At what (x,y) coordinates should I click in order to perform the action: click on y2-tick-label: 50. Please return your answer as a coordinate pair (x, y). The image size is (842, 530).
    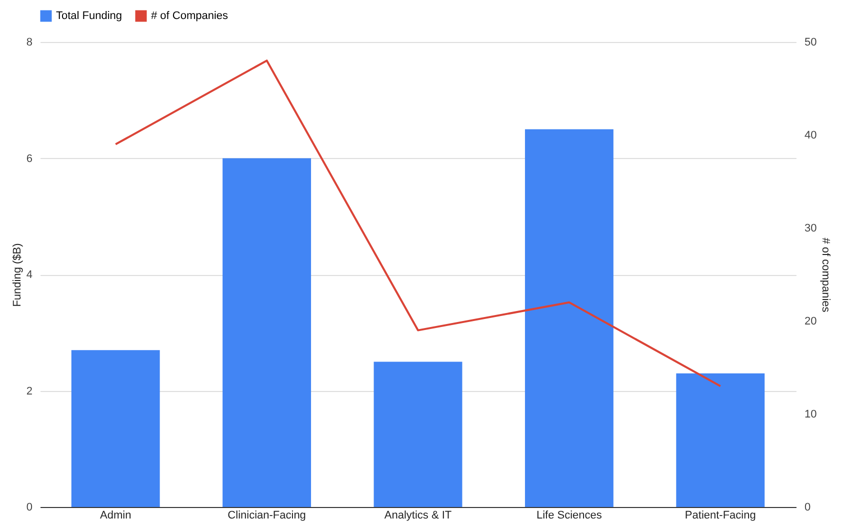
    Looking at the image, I should click on (810, 42).